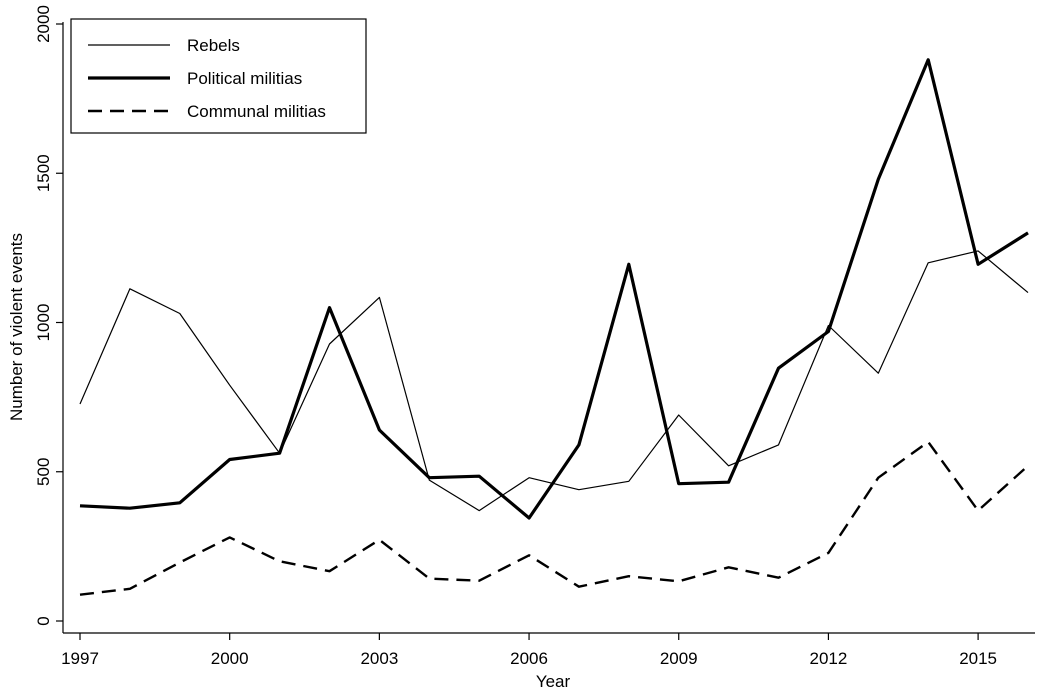 Image resolution: width=1045 pixels, height=692 pixels. I want to click on x-tick-label: 2009, so click(679, 658).